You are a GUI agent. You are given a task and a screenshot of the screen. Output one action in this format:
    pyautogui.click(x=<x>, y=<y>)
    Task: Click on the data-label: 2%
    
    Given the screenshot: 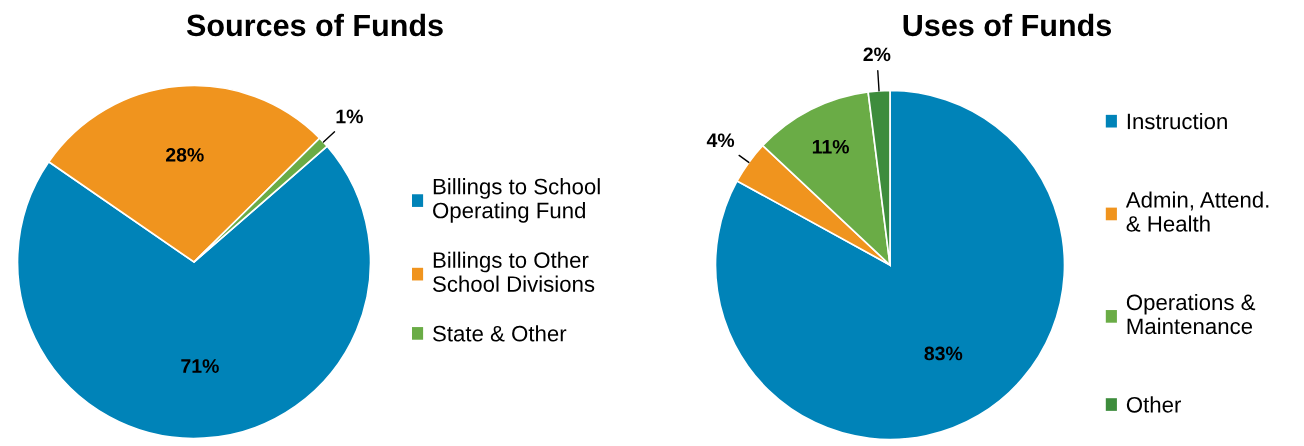 What is the action you would take?
    pyautogui.click(x=877, y=54)
    